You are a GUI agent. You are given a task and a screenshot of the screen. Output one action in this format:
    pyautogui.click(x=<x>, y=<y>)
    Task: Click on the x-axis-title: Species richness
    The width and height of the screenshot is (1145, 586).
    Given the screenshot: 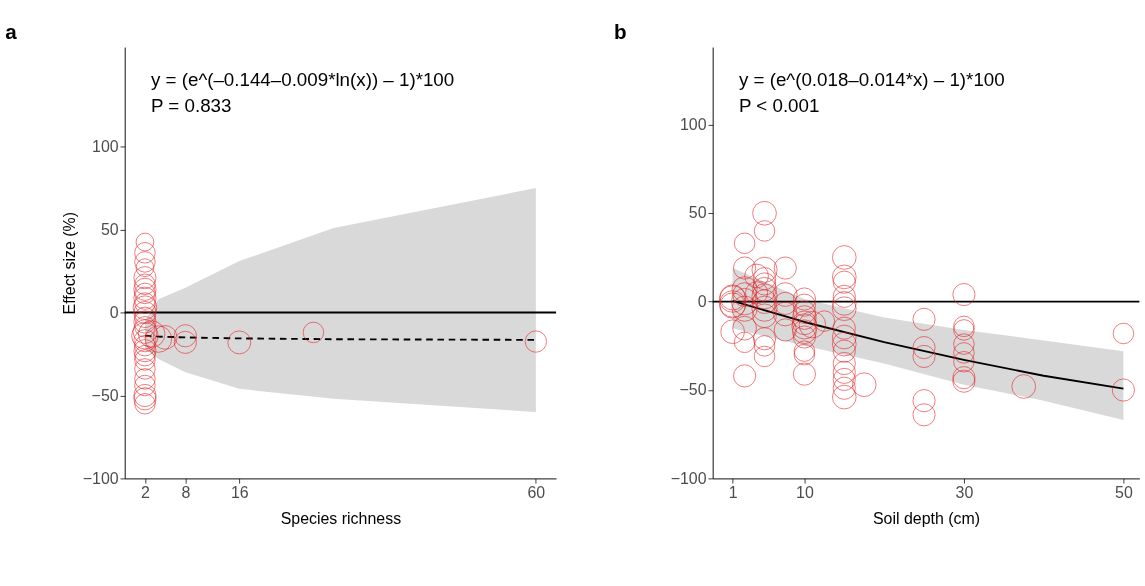 What is the action you would take?
    pyautogui.click(x=341, y=518)
    